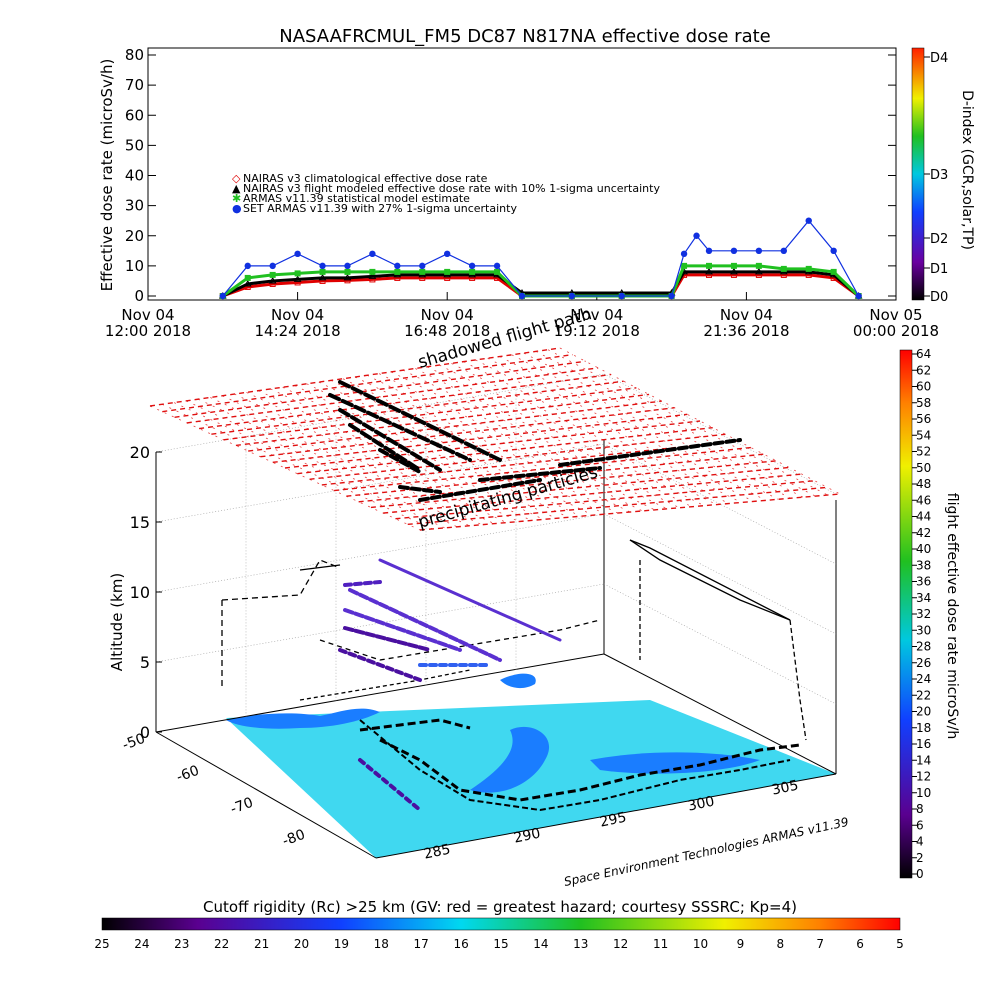  I want to click on right-tick-label: 14, so click(923, 760).